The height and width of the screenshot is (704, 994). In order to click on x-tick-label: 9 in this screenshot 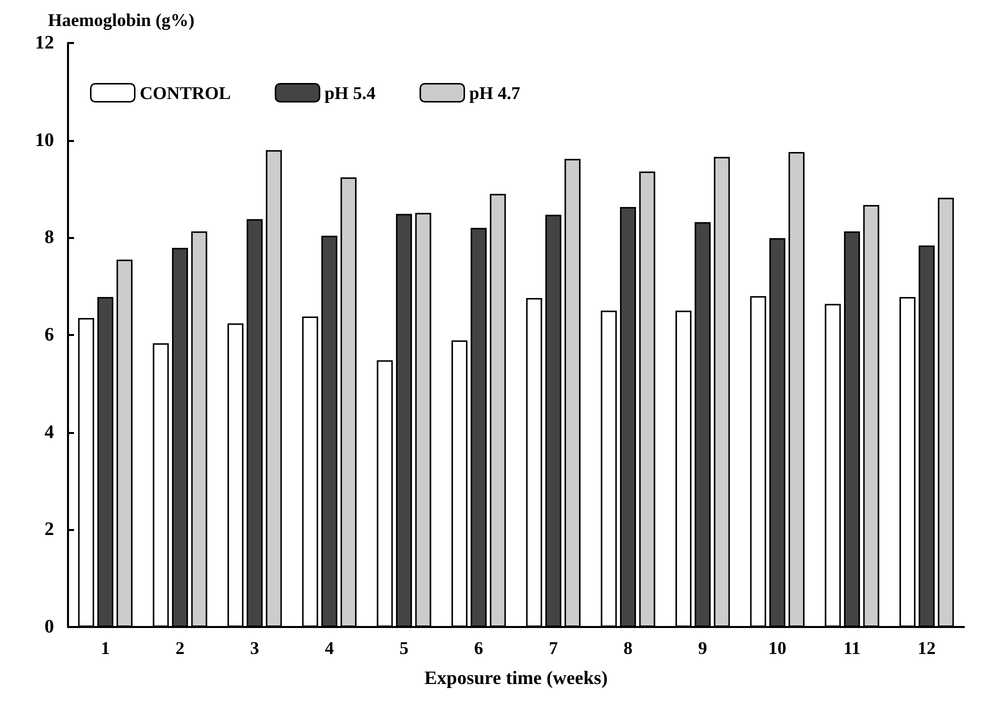, I will do `click(703, 648)`.